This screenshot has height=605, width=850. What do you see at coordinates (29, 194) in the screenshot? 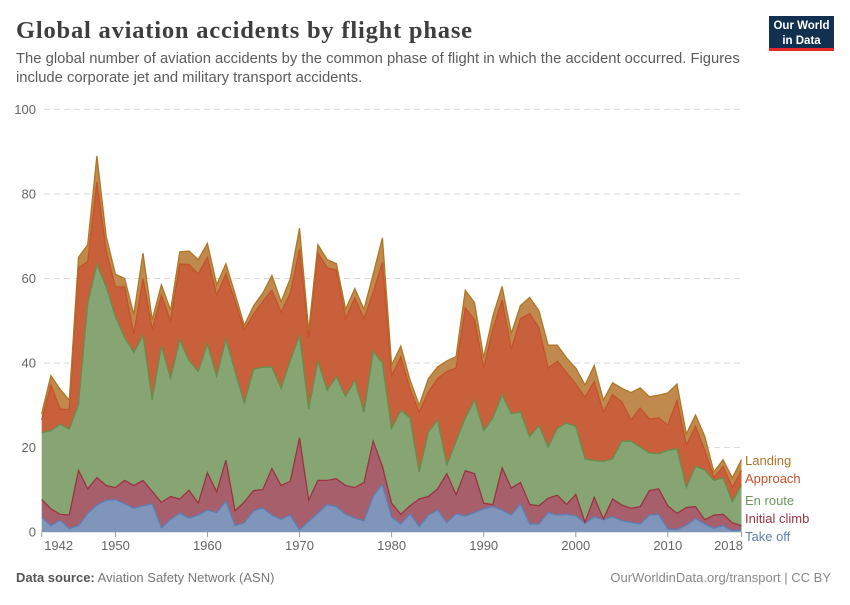
I see `svg-text: 80` at bounding box center [29, 194].